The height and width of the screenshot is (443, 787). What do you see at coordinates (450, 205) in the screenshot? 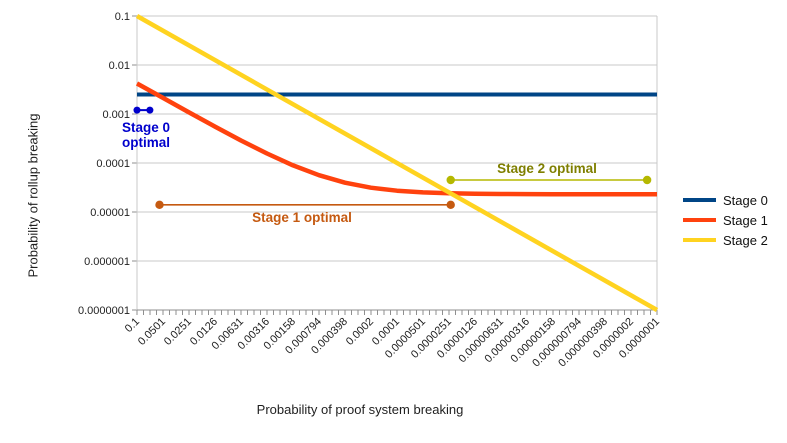
I see `annotation-dot-stage1-optimal-end` at bounding box center [450, 205].